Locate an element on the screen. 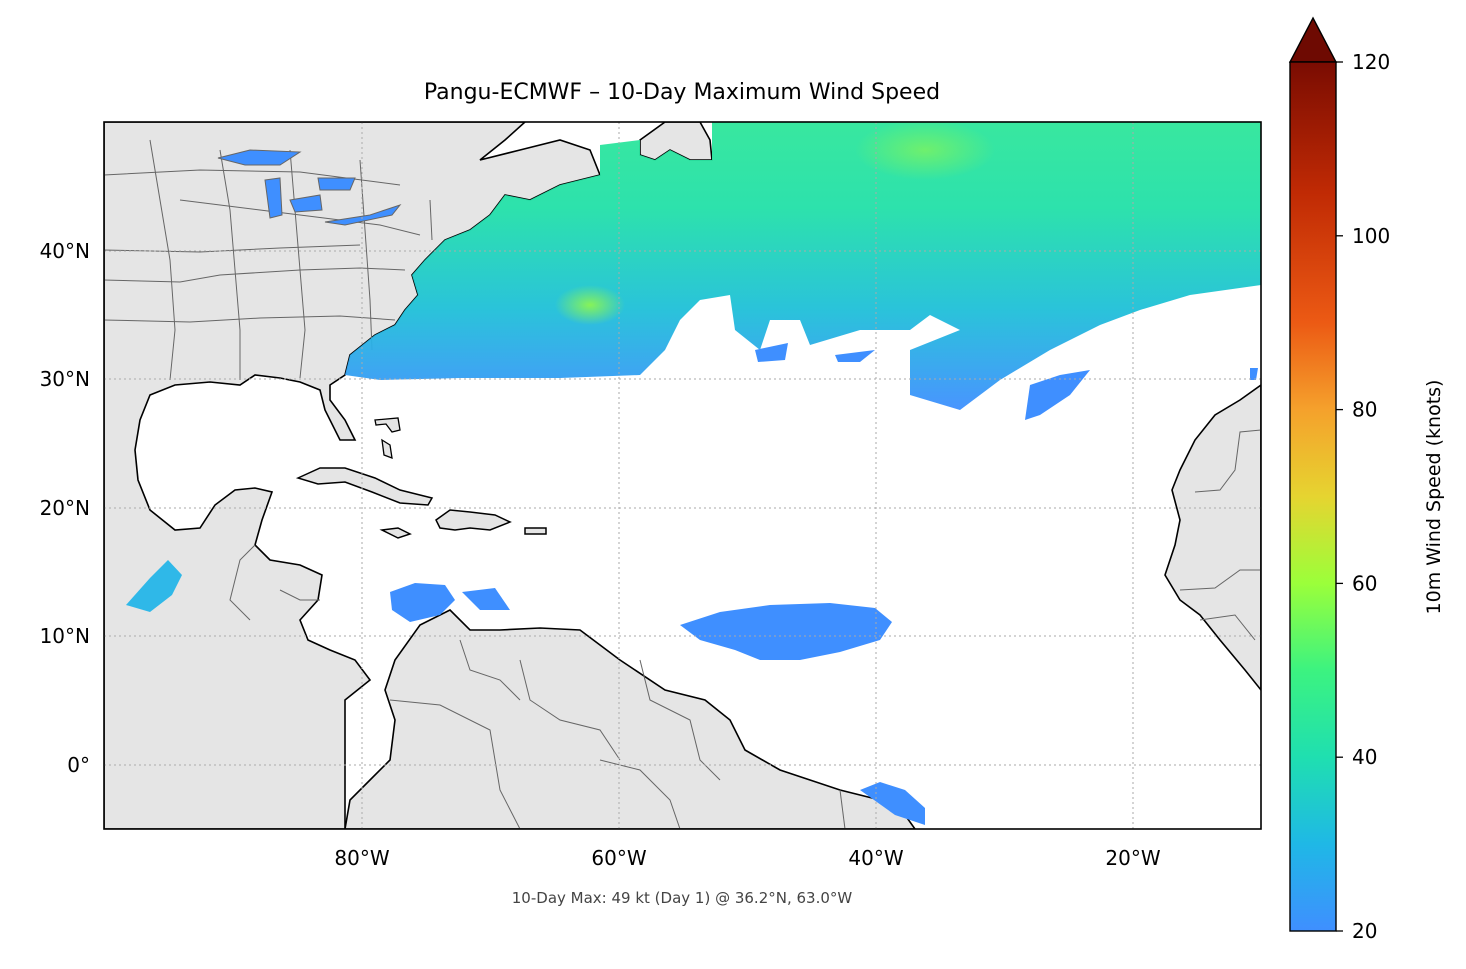 Image resolution: width=1466 pixels, height=969 pixels. lat-label: 10°N is located at coordinates (65, 636).